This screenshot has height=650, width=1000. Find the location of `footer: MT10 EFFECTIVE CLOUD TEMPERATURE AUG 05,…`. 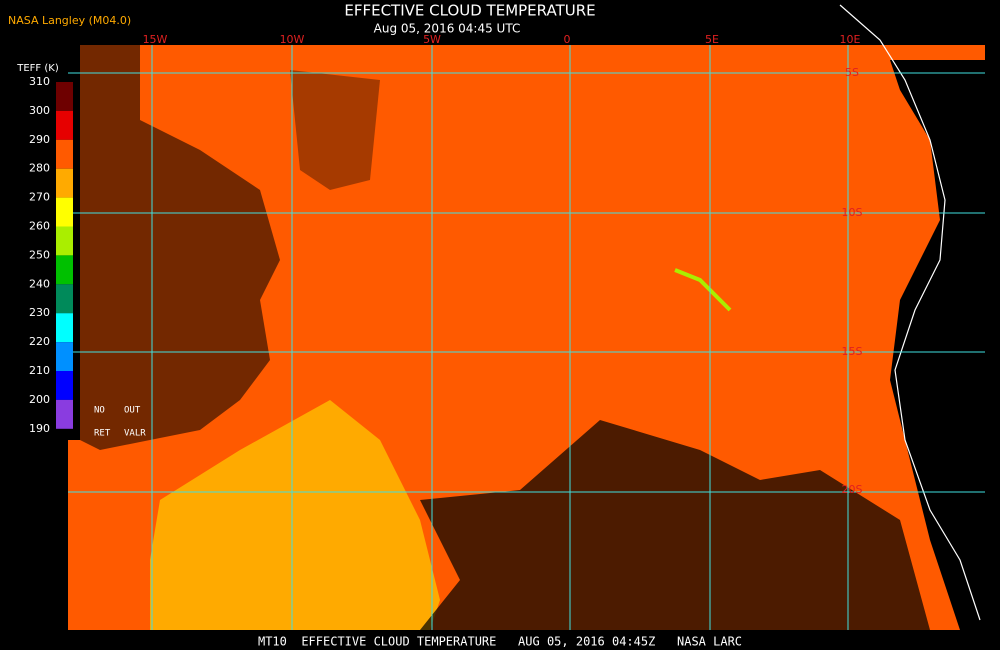

footer: MT10 EFFECTIVE CLOUD TEMPERATURE AUG 05,… is located at coordinates (500, 642).